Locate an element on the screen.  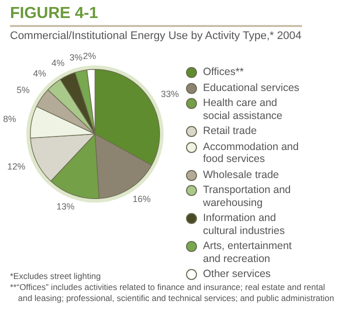
legend-label: Information and cultural industries is located at coordinates (244, 224).